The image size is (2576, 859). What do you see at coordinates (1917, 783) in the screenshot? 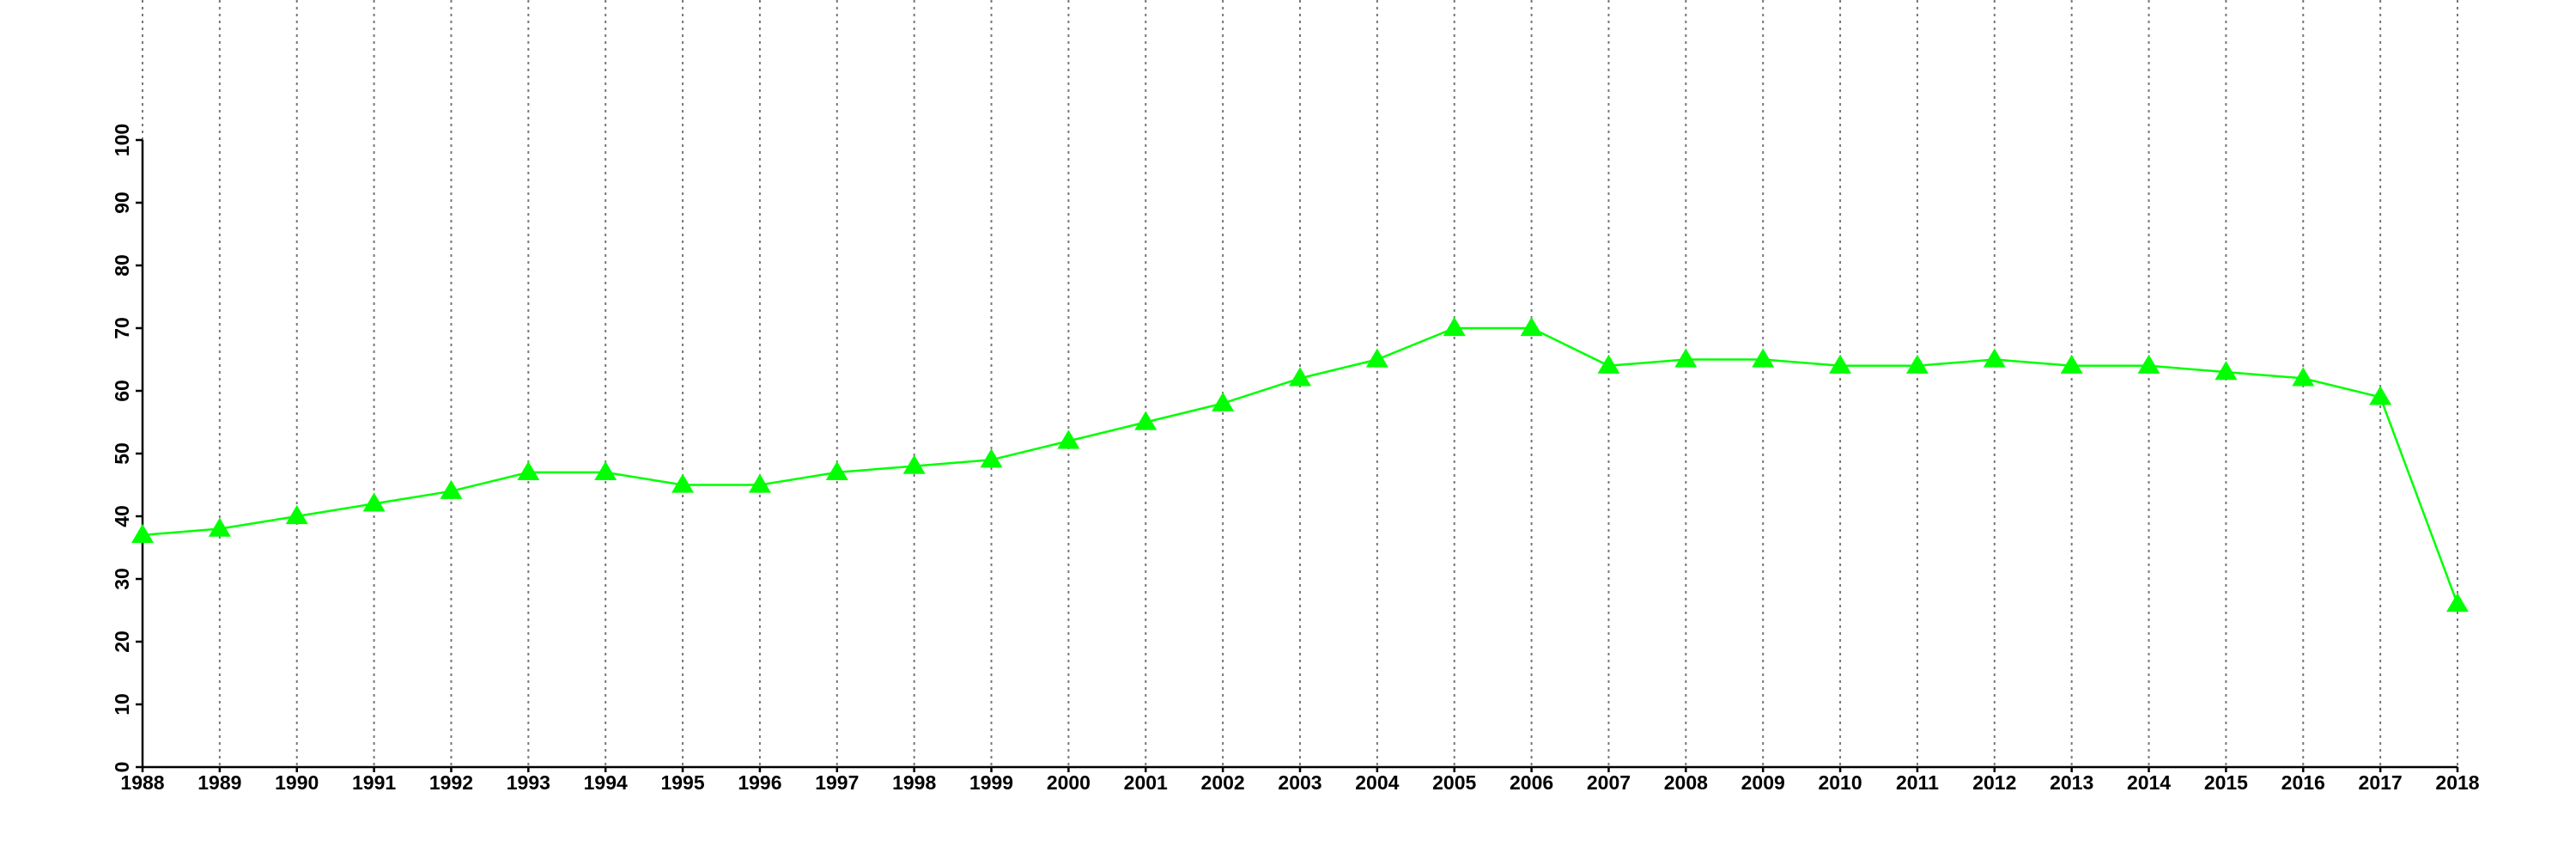
I see `x-tick-label: 2011` at bounding box center [1917, 783].